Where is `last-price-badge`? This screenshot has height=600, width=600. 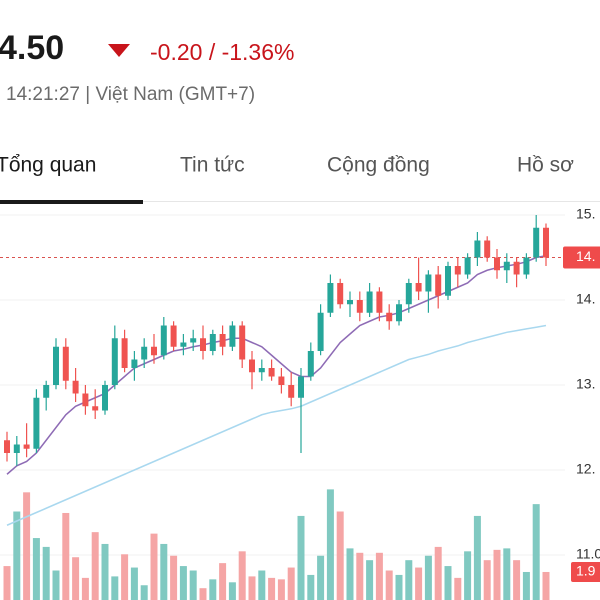
last-price-badge is located at coordinates (581, 257).